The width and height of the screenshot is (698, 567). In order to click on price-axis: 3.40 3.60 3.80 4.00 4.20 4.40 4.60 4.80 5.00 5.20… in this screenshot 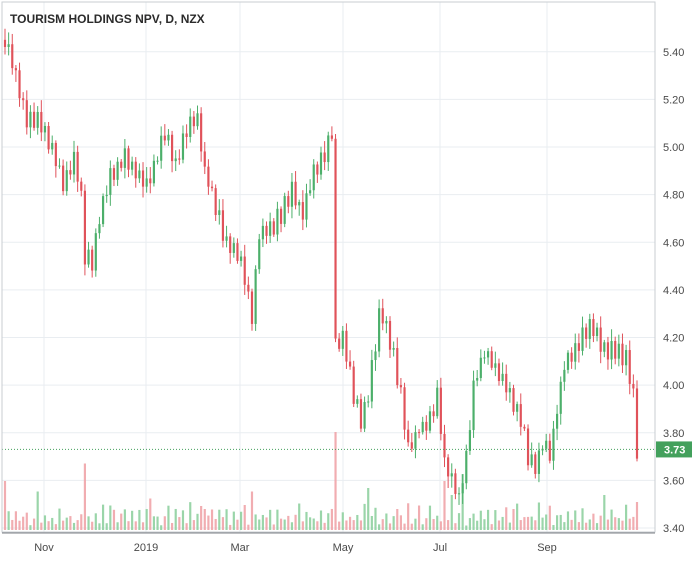, I will do `click(673, 291)`.